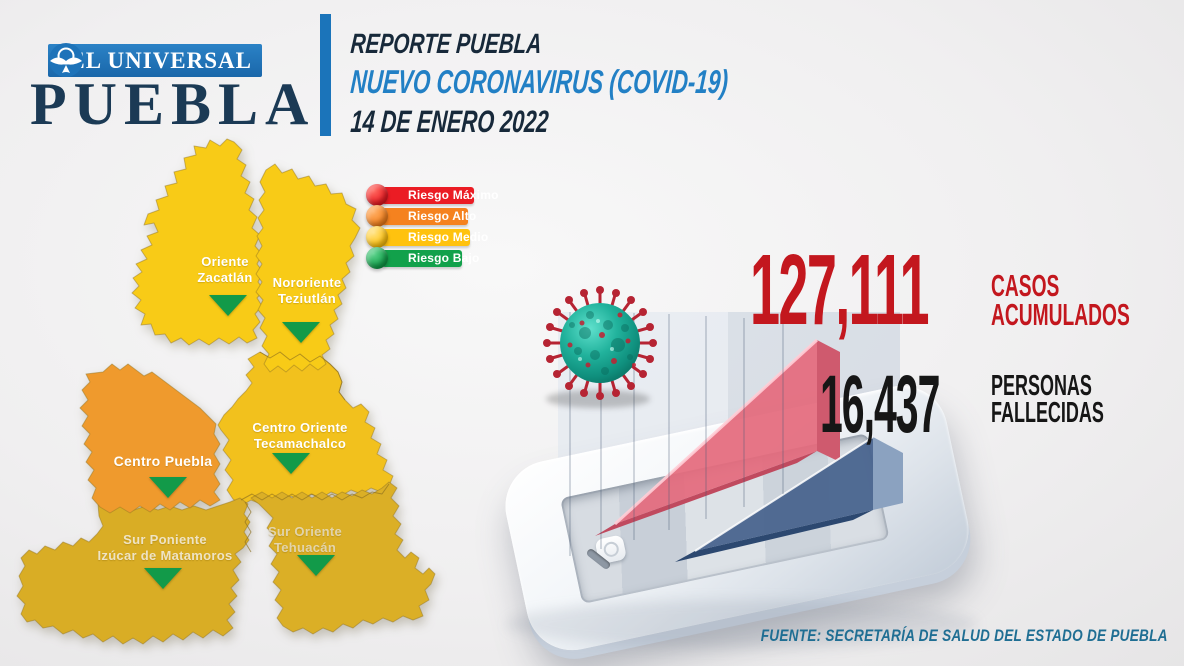 The width and height of the screenshot is (1184, 666). I want to click on border-centro-oriente-sur-oriente, so click(315, 492).